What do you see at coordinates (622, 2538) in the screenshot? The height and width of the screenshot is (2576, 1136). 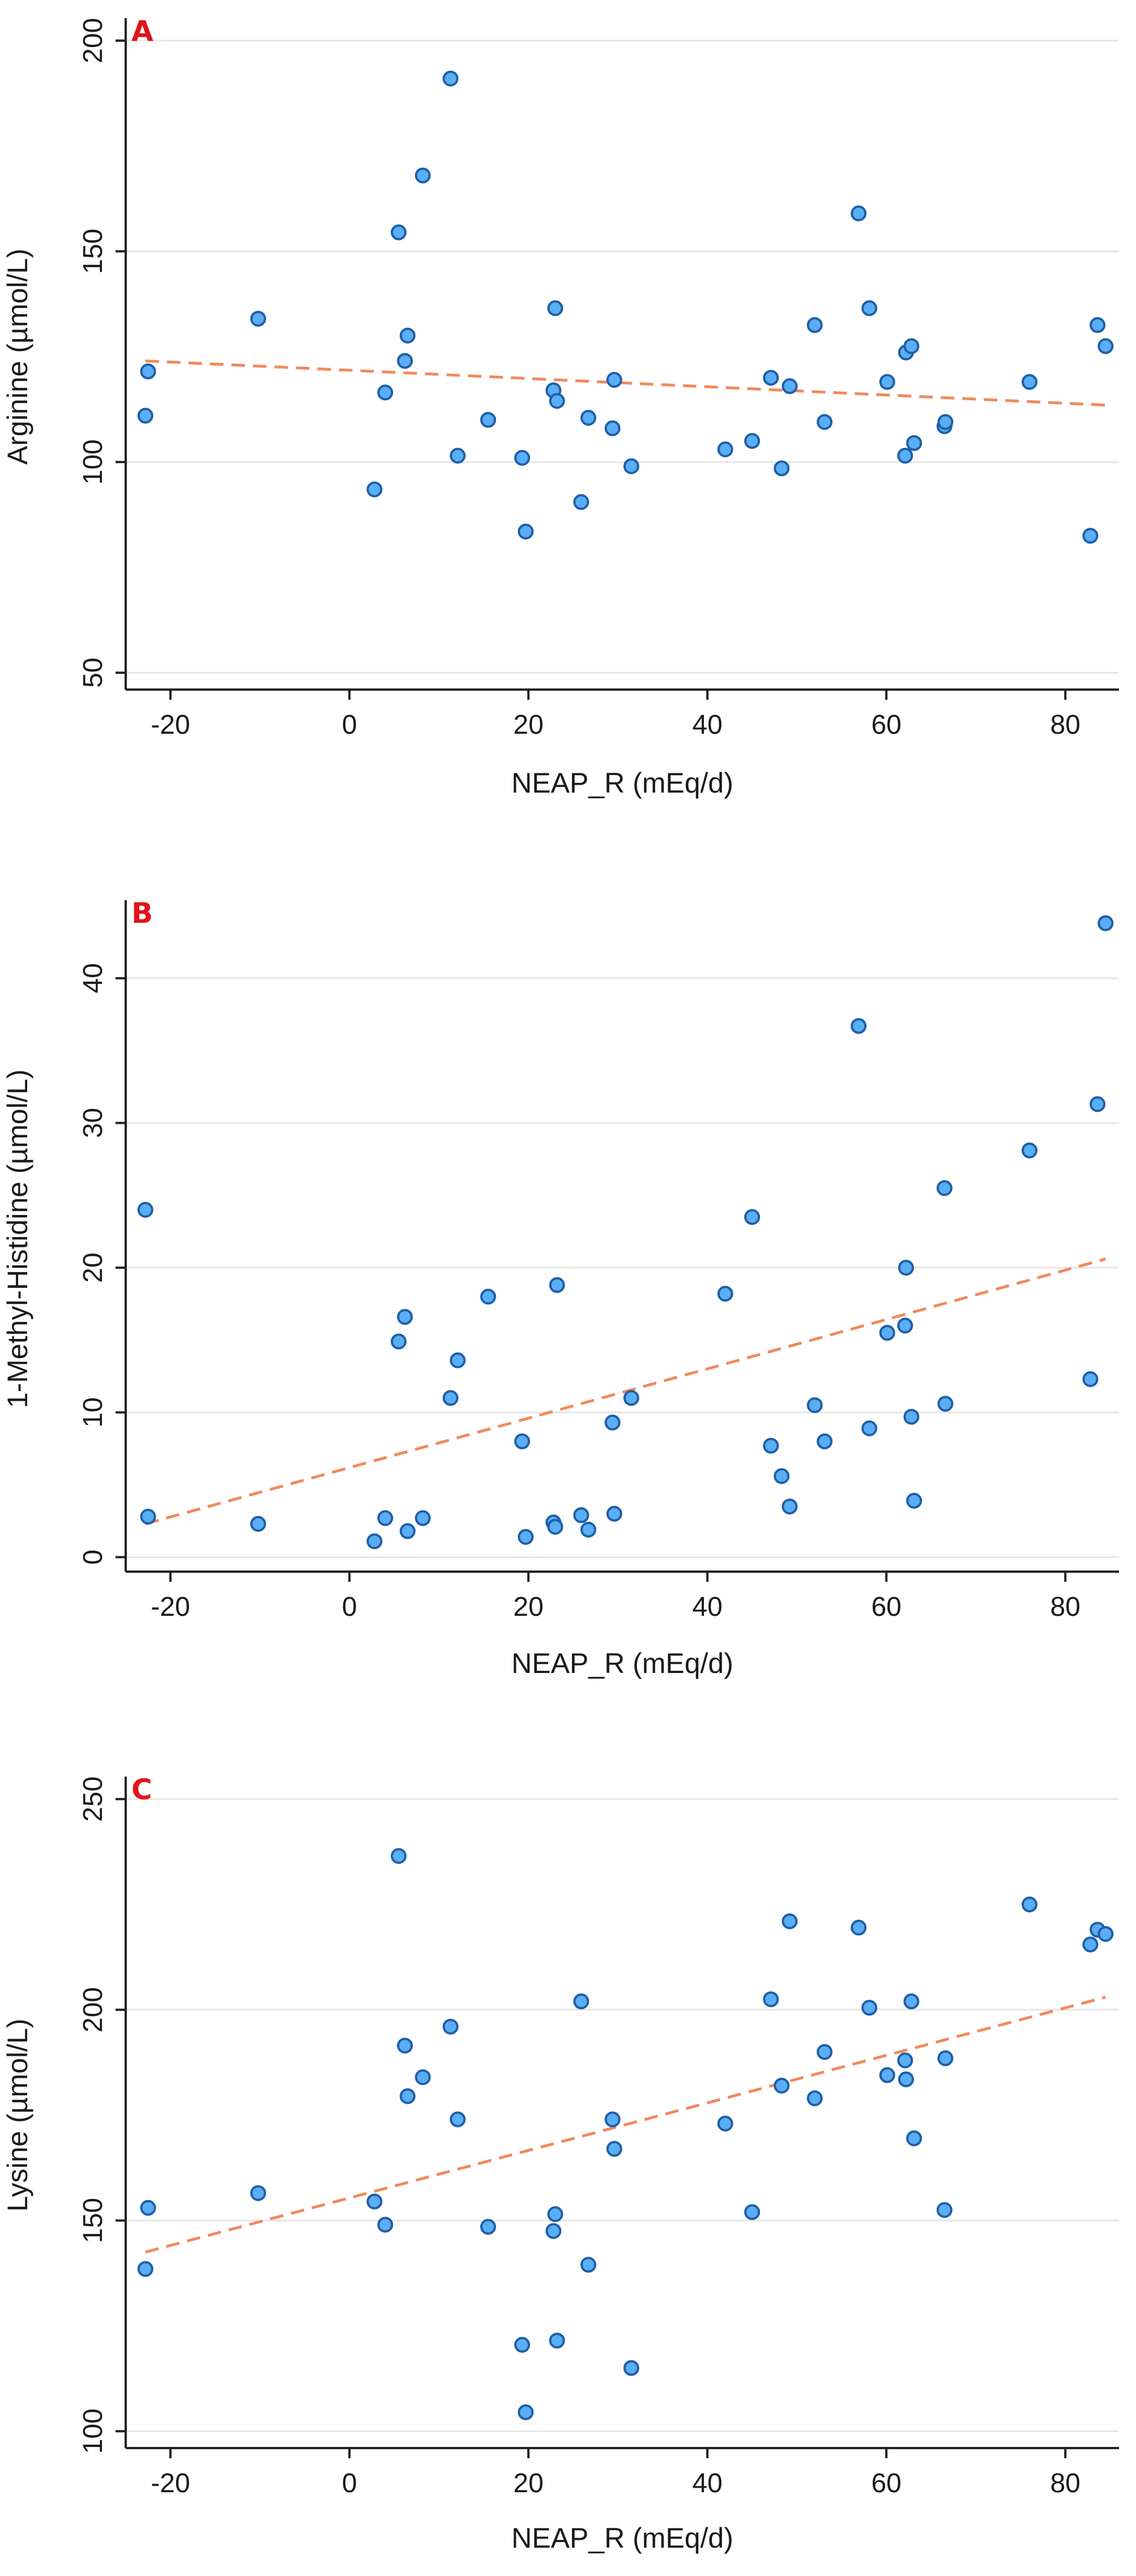 I see `x-axis-title: NEAP_R (mEq/d)` at bounding box center [622, 2538].